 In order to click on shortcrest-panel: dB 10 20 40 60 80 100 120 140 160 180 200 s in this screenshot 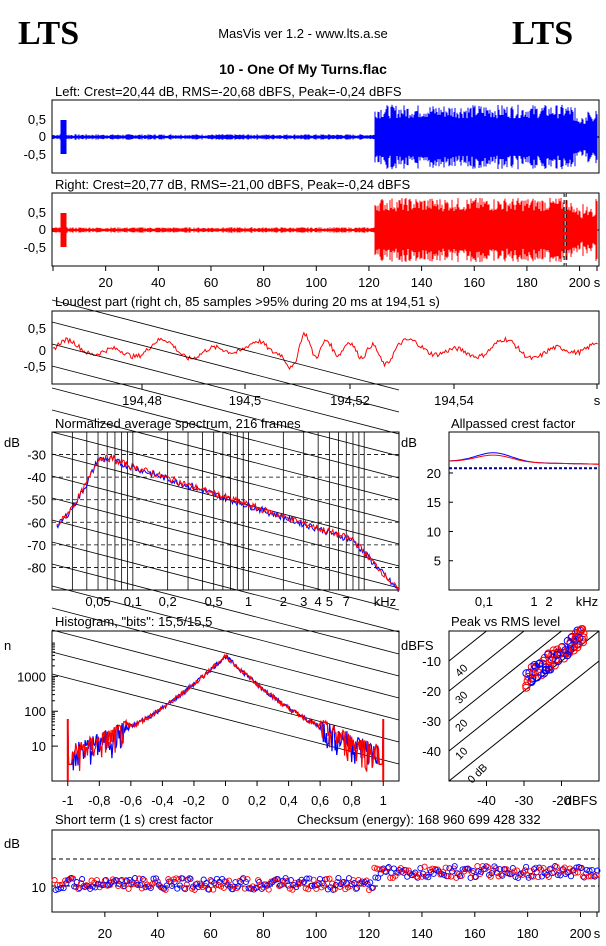, I will do `click(302, 885)`.